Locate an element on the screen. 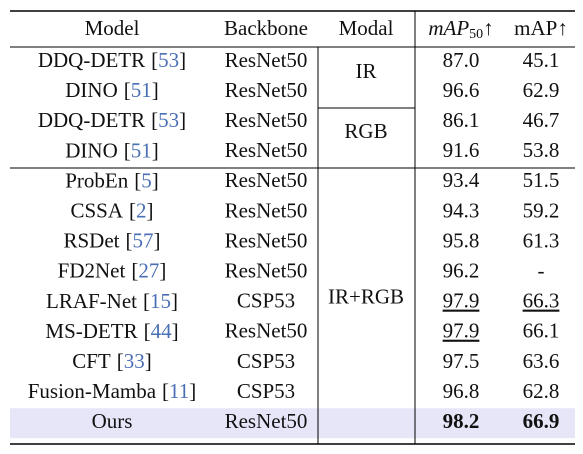 This screenshot has width=583, height=454. map-cell: 63.6 is located at coordinates (541, 361).